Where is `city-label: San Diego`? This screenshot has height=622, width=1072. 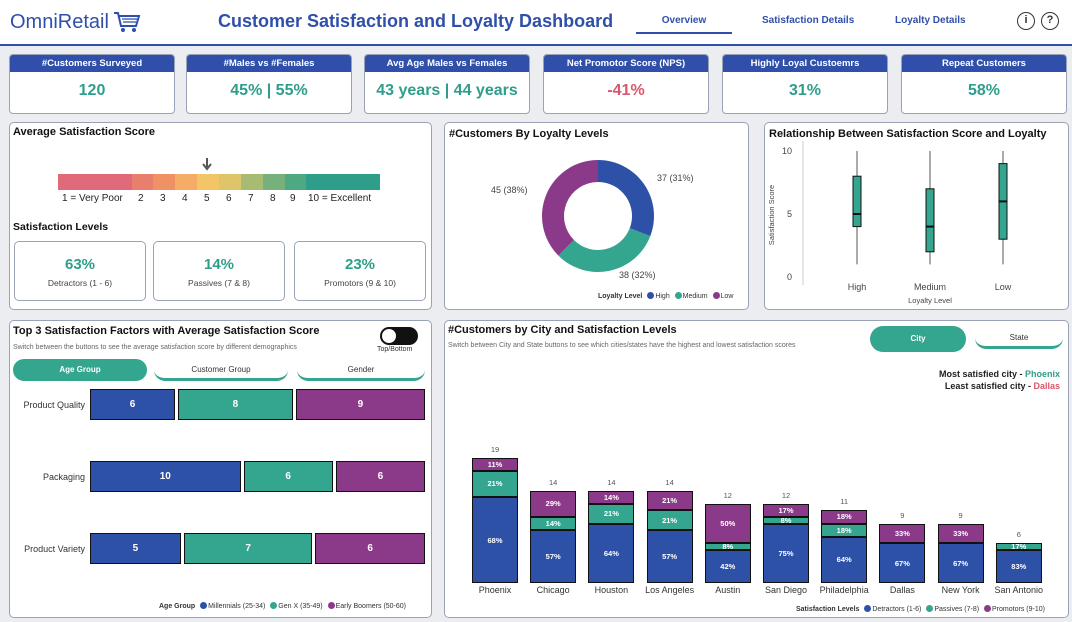 city-label: San Diego is located at coordinates (786, 590).